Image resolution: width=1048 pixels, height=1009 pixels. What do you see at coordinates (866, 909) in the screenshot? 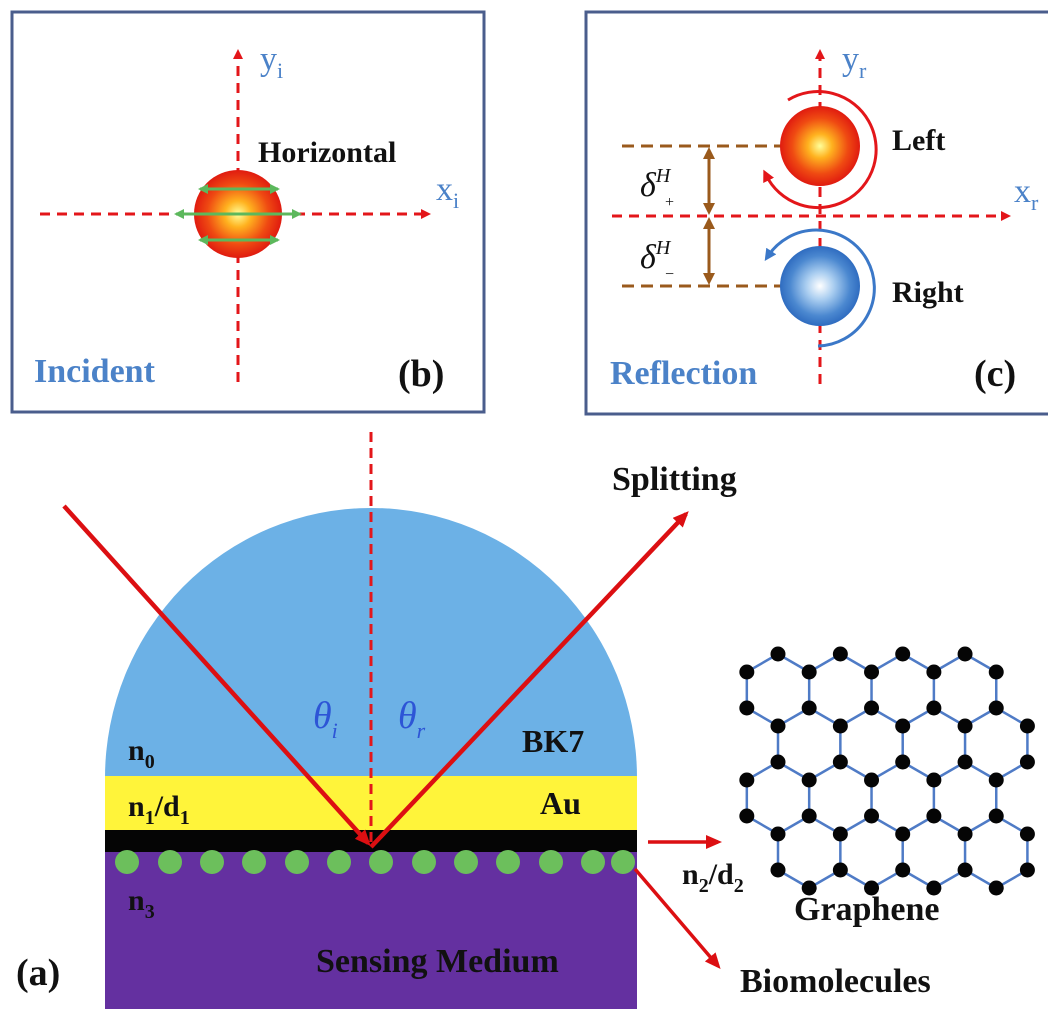
I see `graphene-label: Graphene` at bounding box center [866, 909].